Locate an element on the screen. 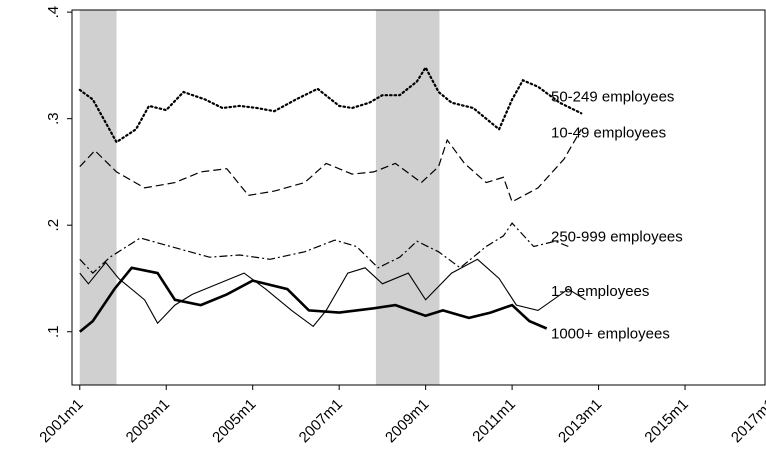 The width and height of the screenshot is (766, 475). series-label: 1000+ employees is located at coordinates (610, 334).